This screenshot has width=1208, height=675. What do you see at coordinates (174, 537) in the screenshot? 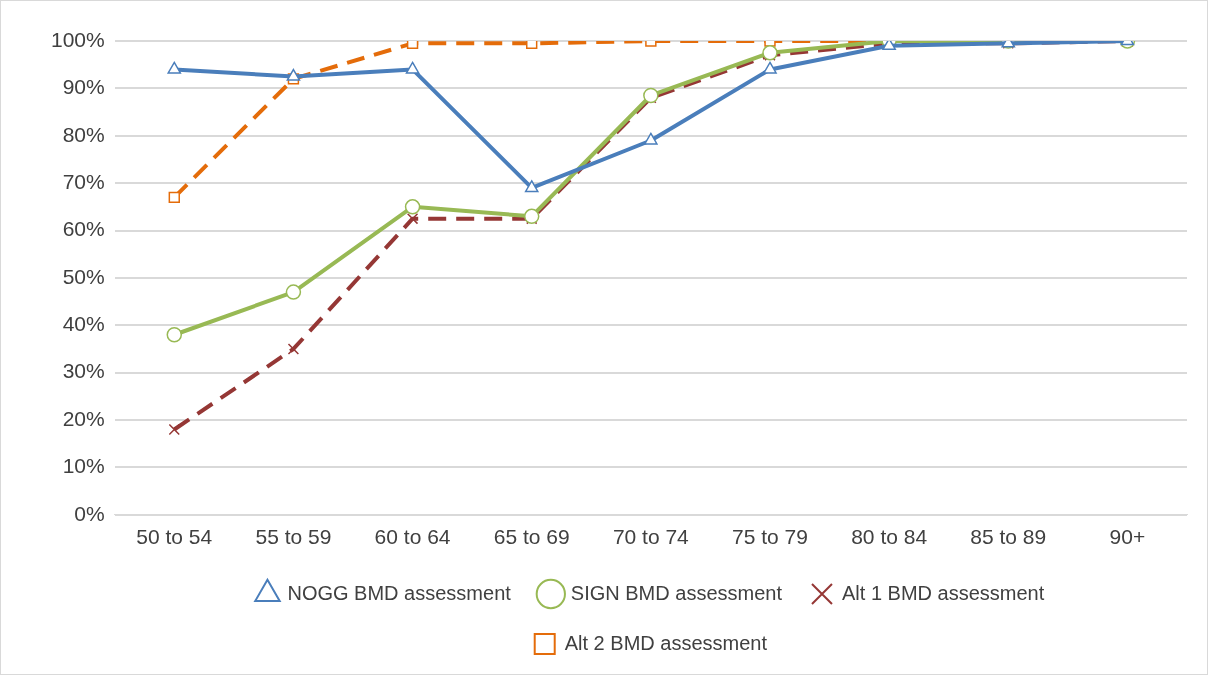
I see `x-tick-label: 50 to 54` at bounding box center [174, 537].